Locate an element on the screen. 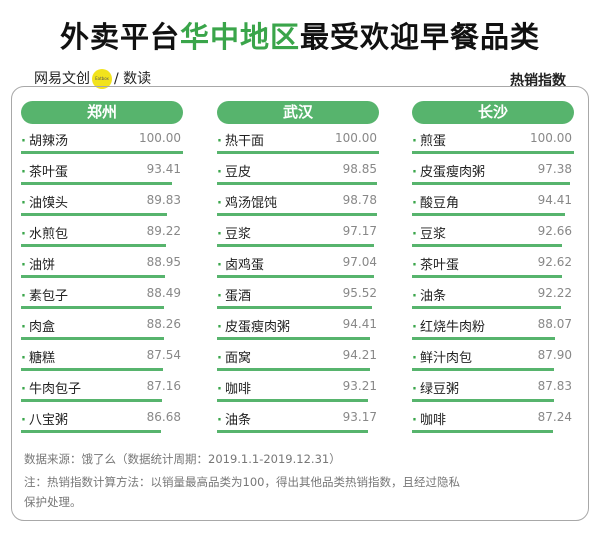 The image size is (600, 537). value-label: 92.22 is located at coordinates (554, 293).